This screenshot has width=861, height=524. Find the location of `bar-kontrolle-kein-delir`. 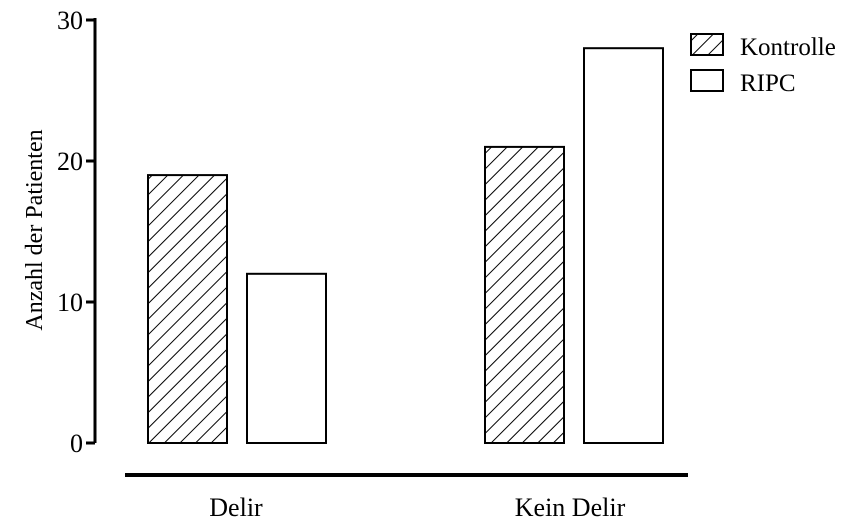

bar-kontrolle-kein-delir is located at coordinates (524, 294).